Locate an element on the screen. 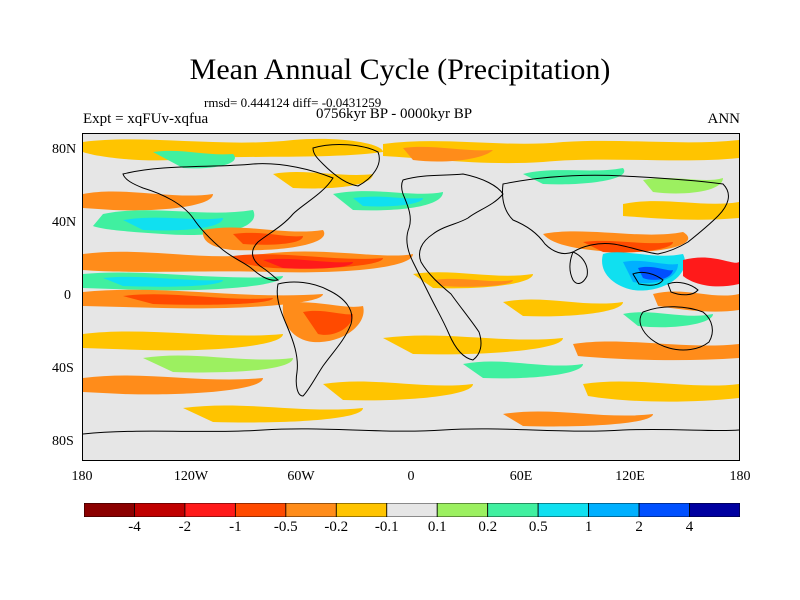  experiment-label: Expt = xqFUv-xqfua is located at coordinates (146, 119).